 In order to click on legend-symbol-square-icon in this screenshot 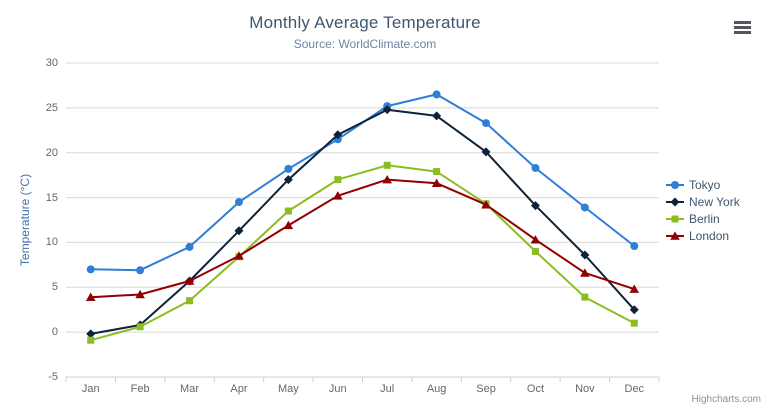, I will do `click(675, 218)`.